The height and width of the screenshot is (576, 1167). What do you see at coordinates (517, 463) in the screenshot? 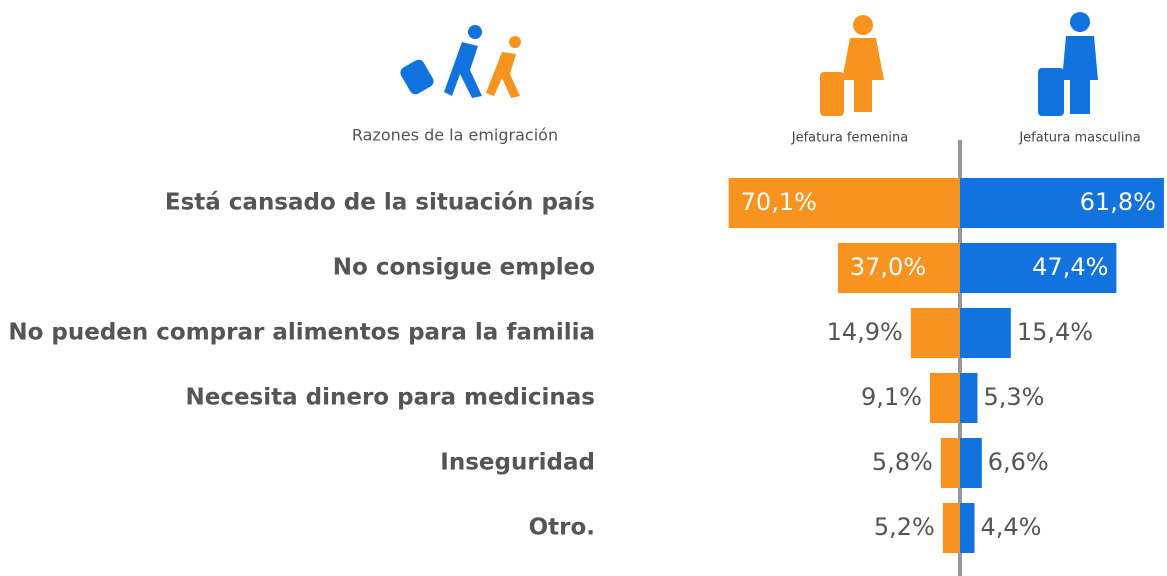
I see `category-label: Inseguridad` at bounding box center [517, 463].